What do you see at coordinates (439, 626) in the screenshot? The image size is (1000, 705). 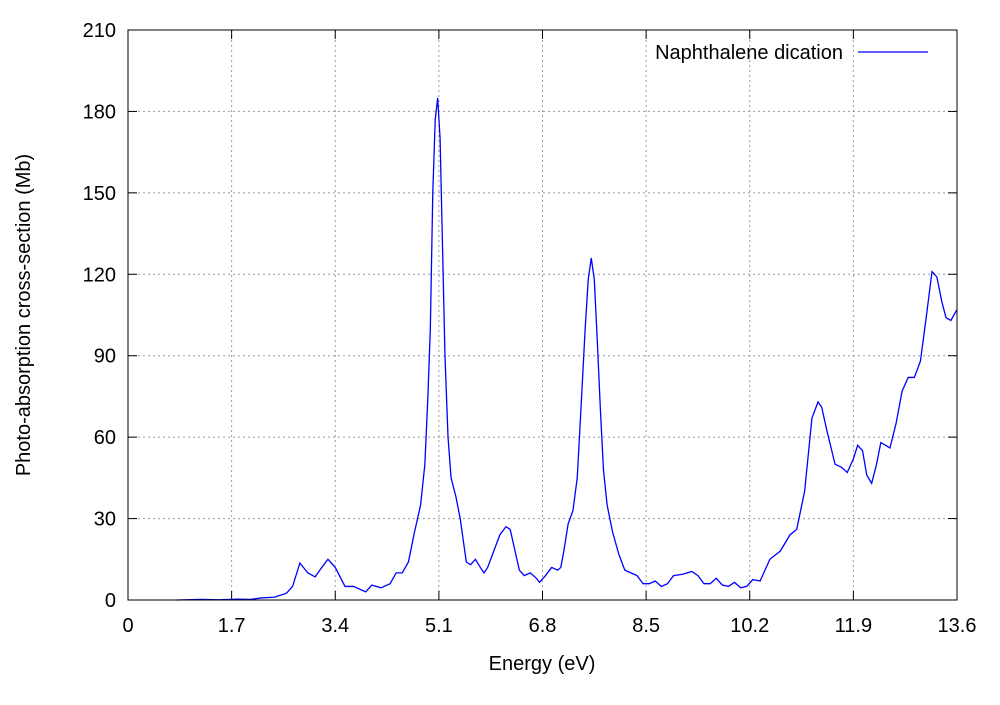 I see `x-tick-label: 5.1` at bounding box center [439, 626].